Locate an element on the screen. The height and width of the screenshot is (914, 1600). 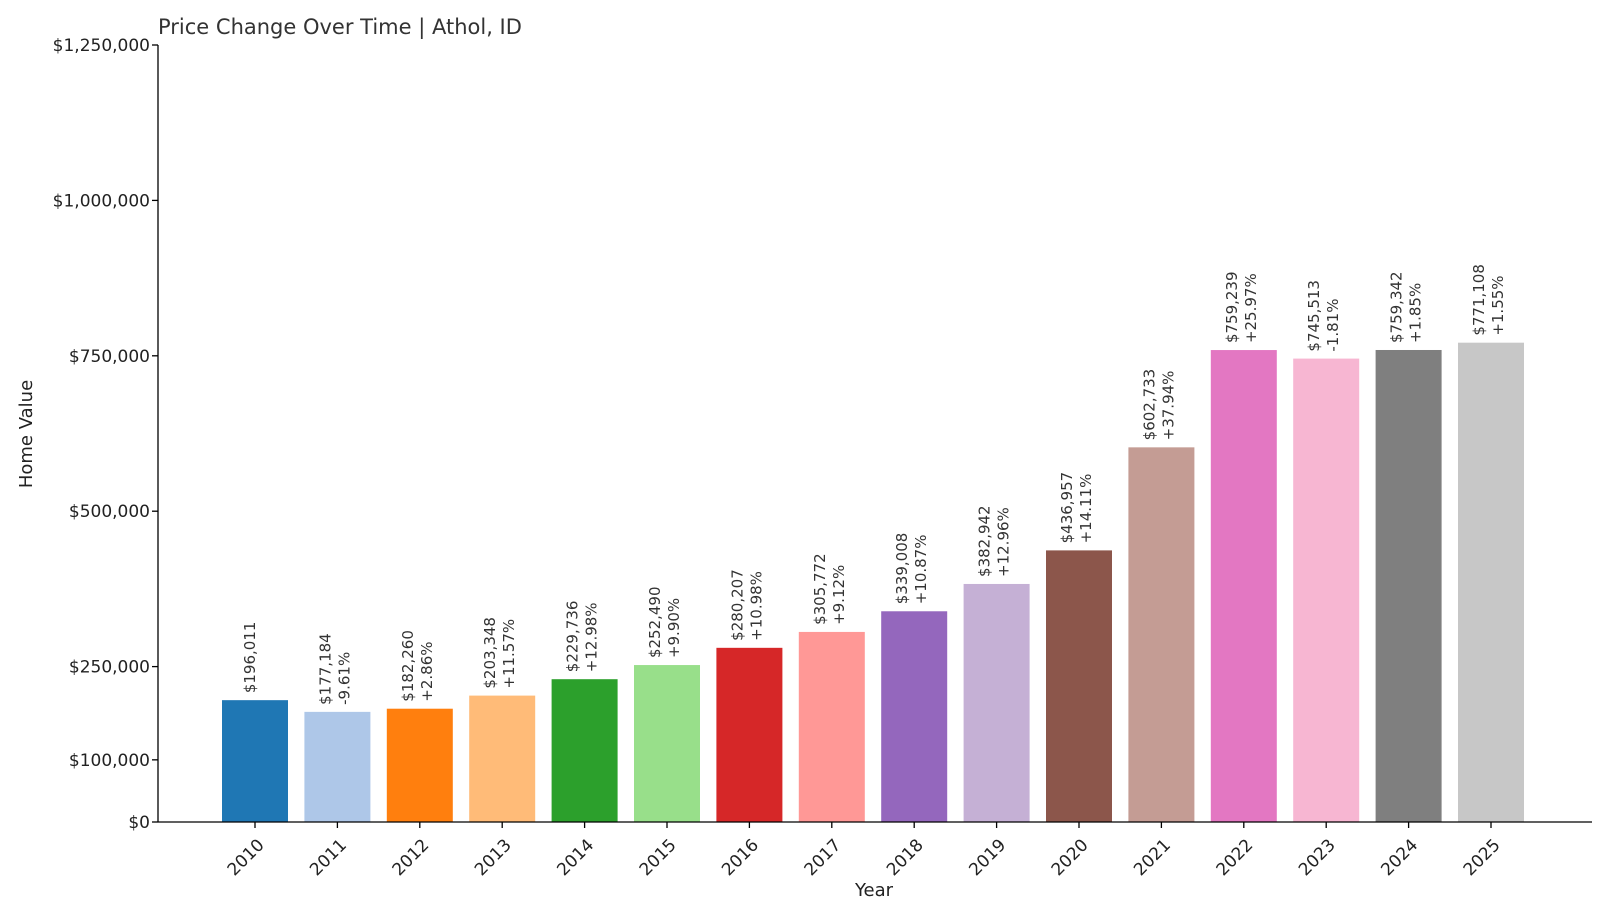
change-label: +14.11% is located at coordinates (1086, 509).